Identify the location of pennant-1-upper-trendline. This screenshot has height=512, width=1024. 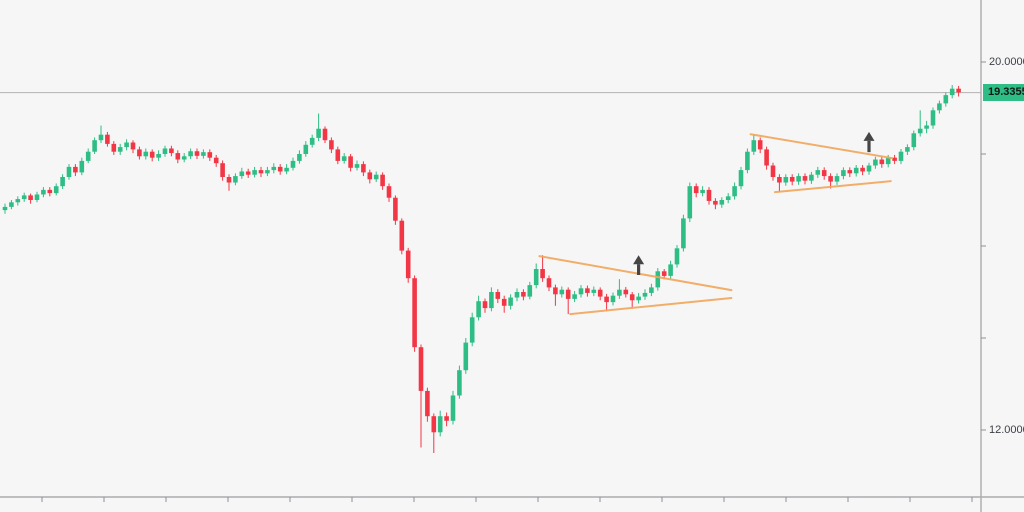
(635, 273).